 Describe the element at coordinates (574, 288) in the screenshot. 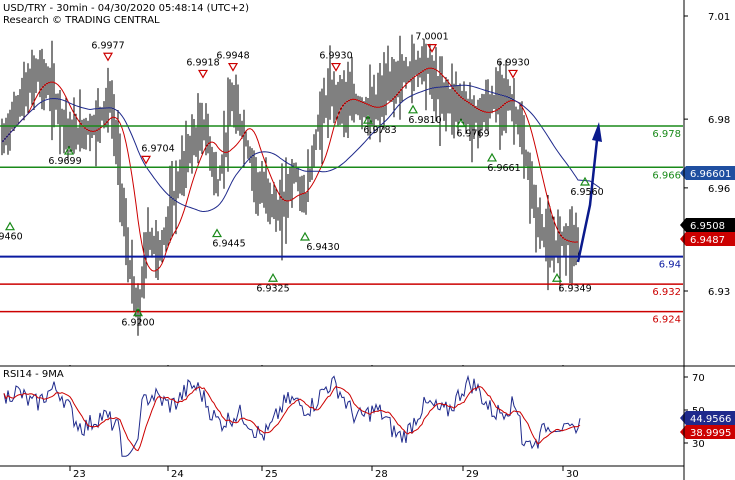

I see `swing-low-label: 6.9349` at that location.